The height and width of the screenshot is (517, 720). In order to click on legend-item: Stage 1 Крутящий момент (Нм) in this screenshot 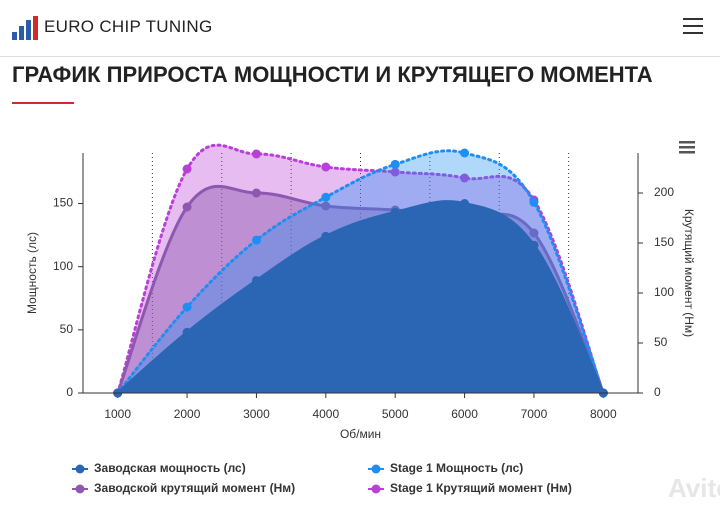, I will do `click(470, 488)`.